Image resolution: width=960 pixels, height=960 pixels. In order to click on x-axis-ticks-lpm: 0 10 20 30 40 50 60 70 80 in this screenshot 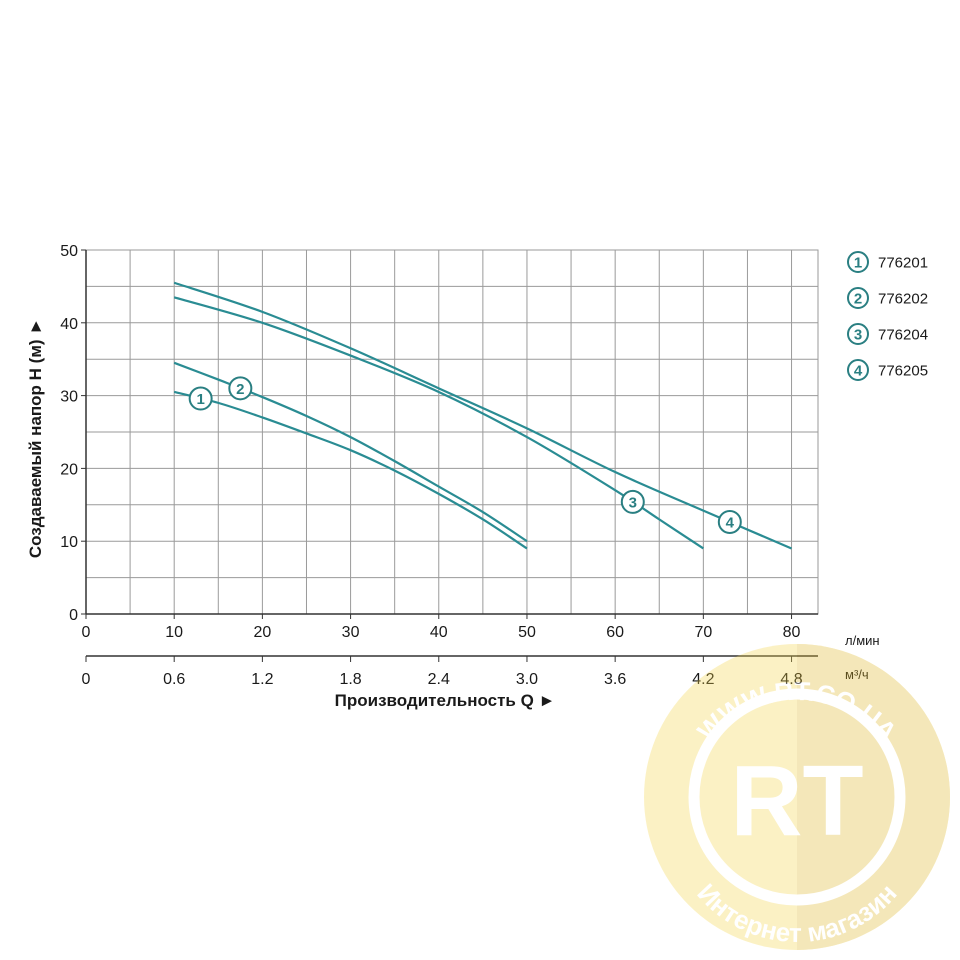, I will do `click(441, 627)`.